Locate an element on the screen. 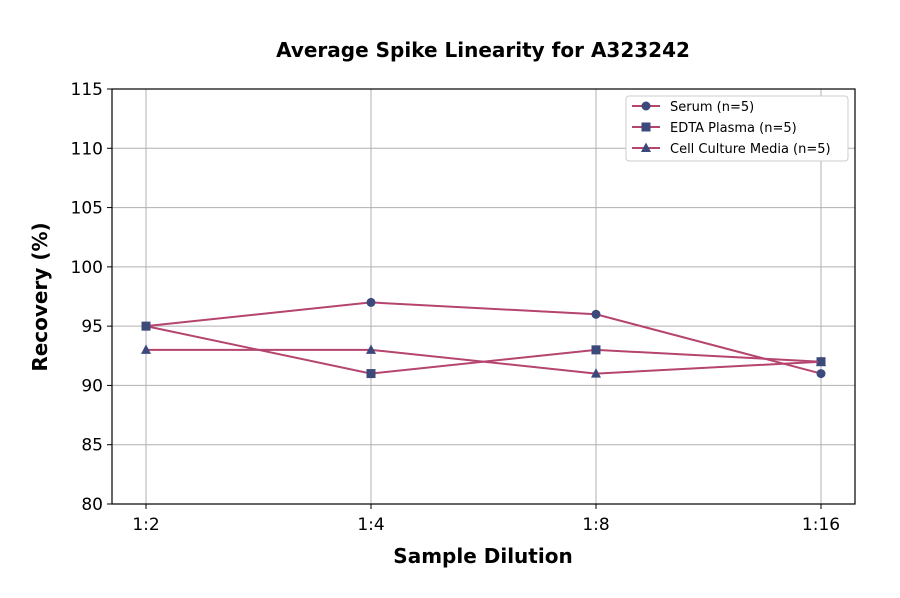 The width and height of the screenshot is (900, 598). chart-title: Average Spike Linearity for A323242 is located at coordinates (483, 50).